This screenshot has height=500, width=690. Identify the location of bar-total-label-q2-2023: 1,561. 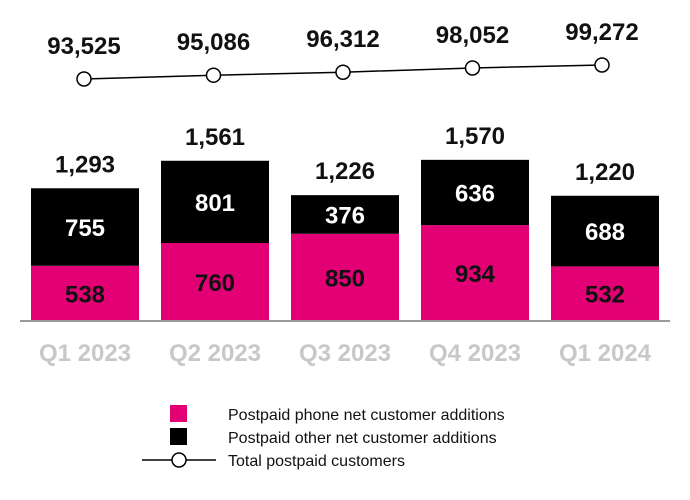
(215, 137).